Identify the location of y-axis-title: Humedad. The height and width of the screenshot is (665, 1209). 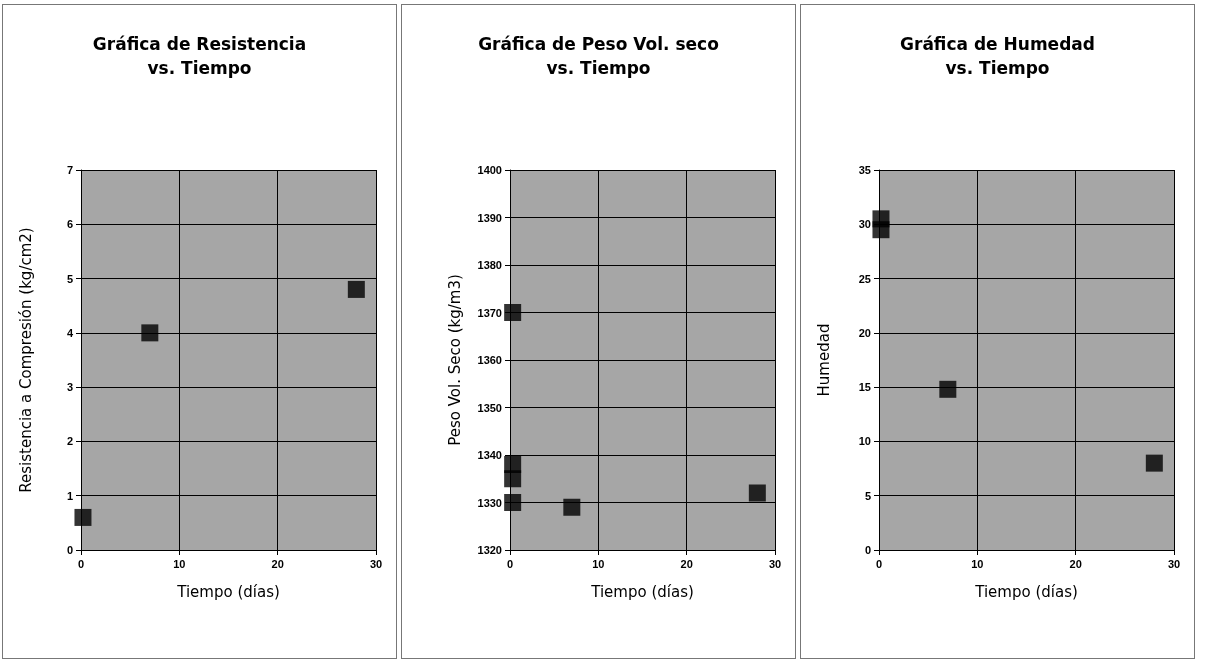
(823, 360).